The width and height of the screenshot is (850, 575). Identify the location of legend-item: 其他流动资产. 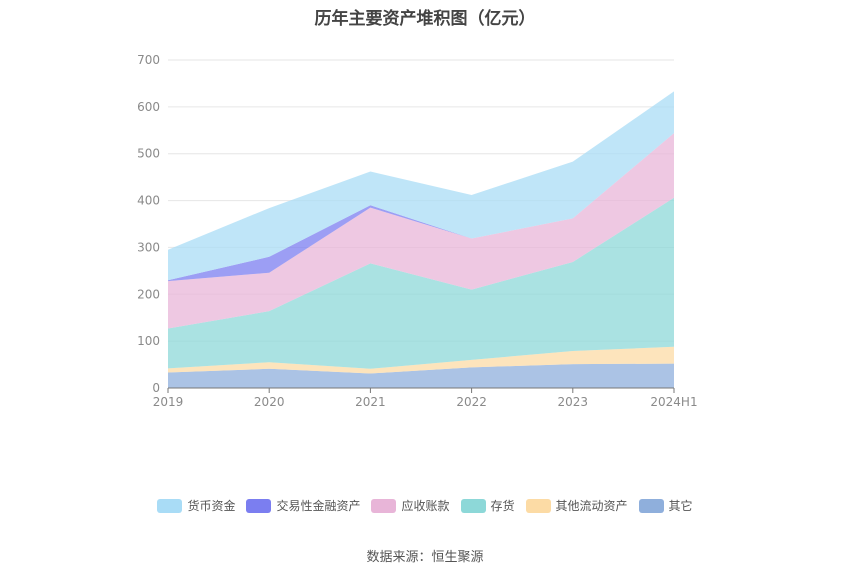
(576, 505).